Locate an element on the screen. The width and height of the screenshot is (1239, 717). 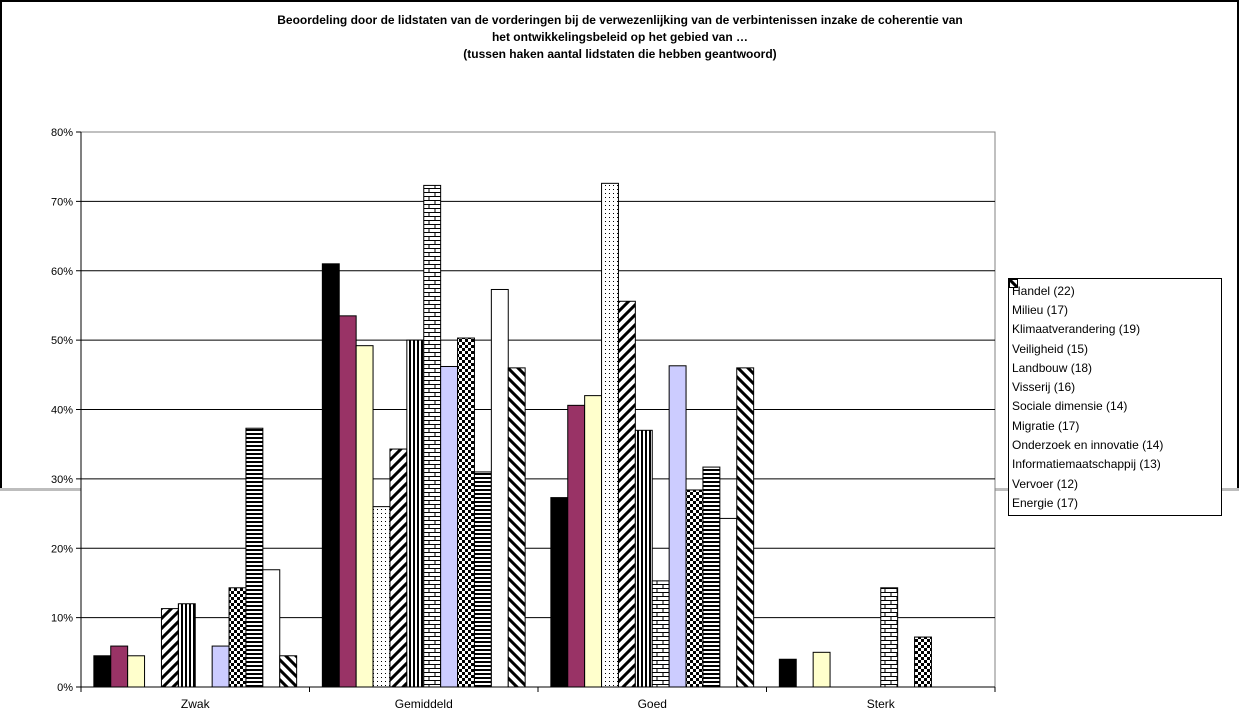
y-tick-label: 50% is located at coordinates (62, 341).